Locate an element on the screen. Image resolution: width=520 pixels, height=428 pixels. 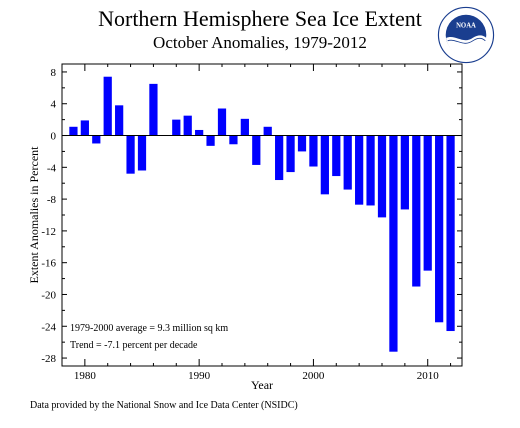
y-tick-label: 8 is located at coordinates (54, 73).